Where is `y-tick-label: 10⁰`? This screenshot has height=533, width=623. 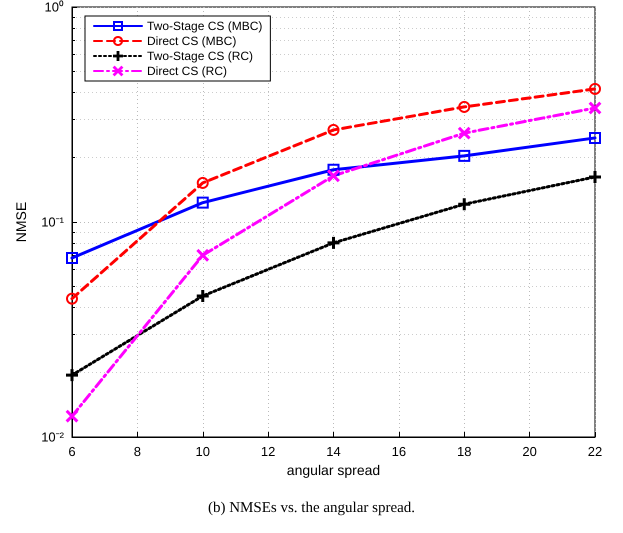 y-tick-label: 10⁰ is located at coordinates (54, 7).